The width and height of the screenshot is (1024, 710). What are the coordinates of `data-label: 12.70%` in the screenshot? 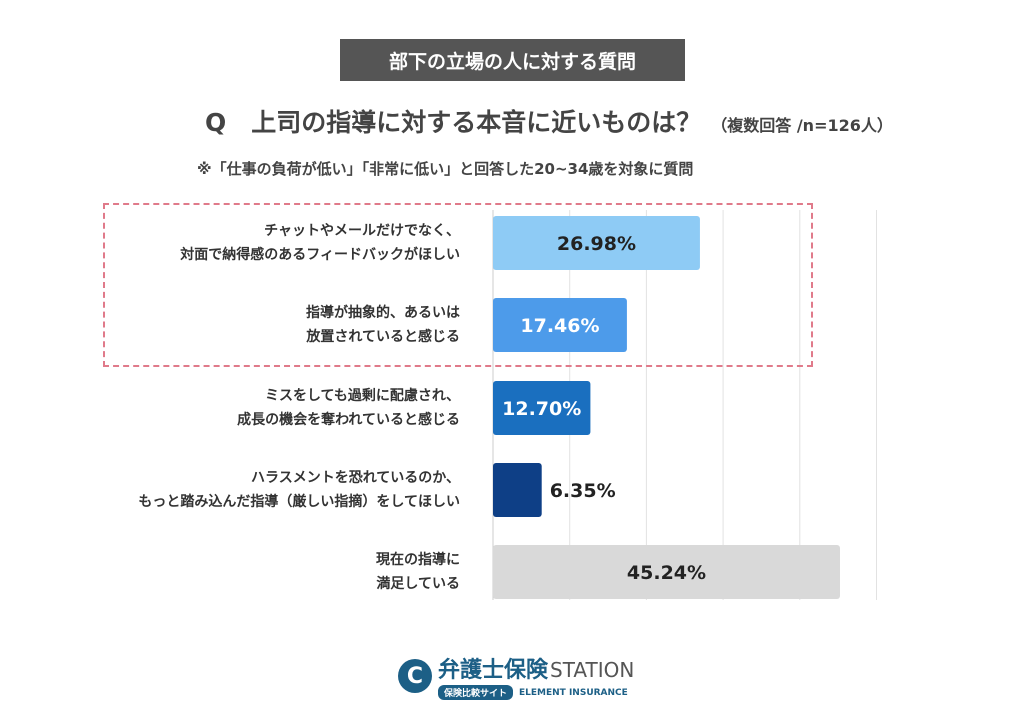 It's located at (541, 409).